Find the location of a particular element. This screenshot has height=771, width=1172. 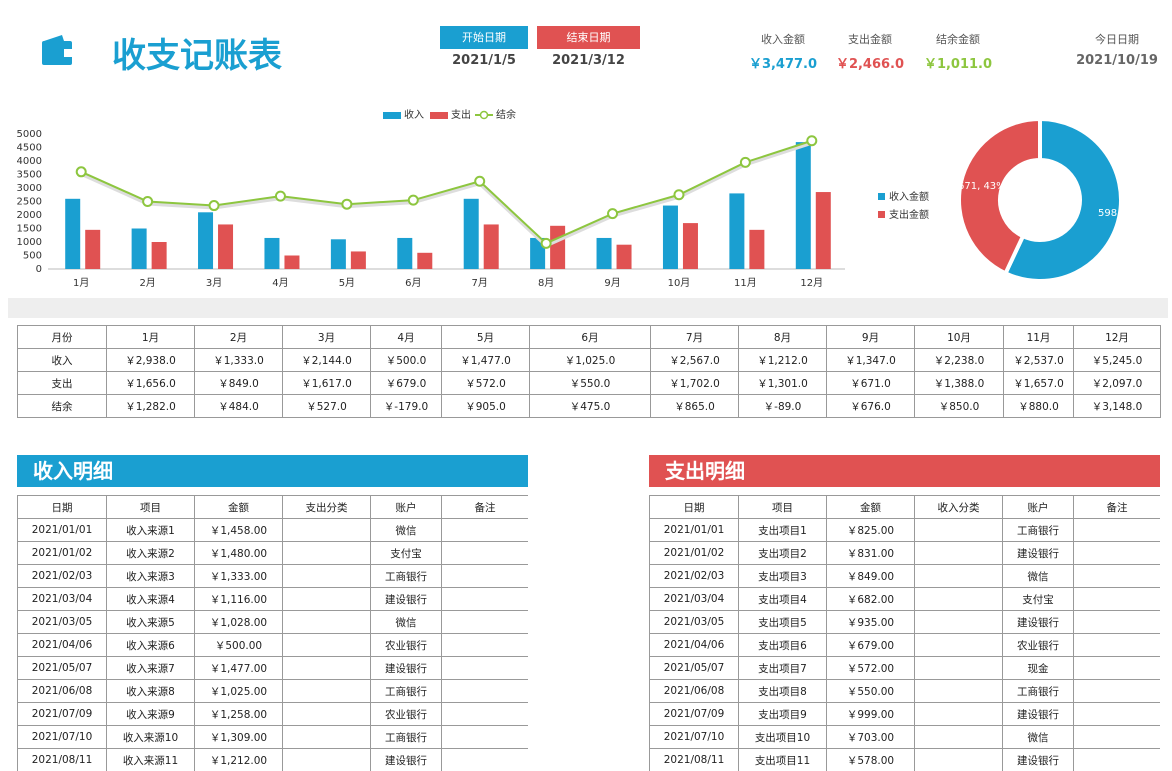

cell: 支出项目10 is located at coordinates (782, 737).